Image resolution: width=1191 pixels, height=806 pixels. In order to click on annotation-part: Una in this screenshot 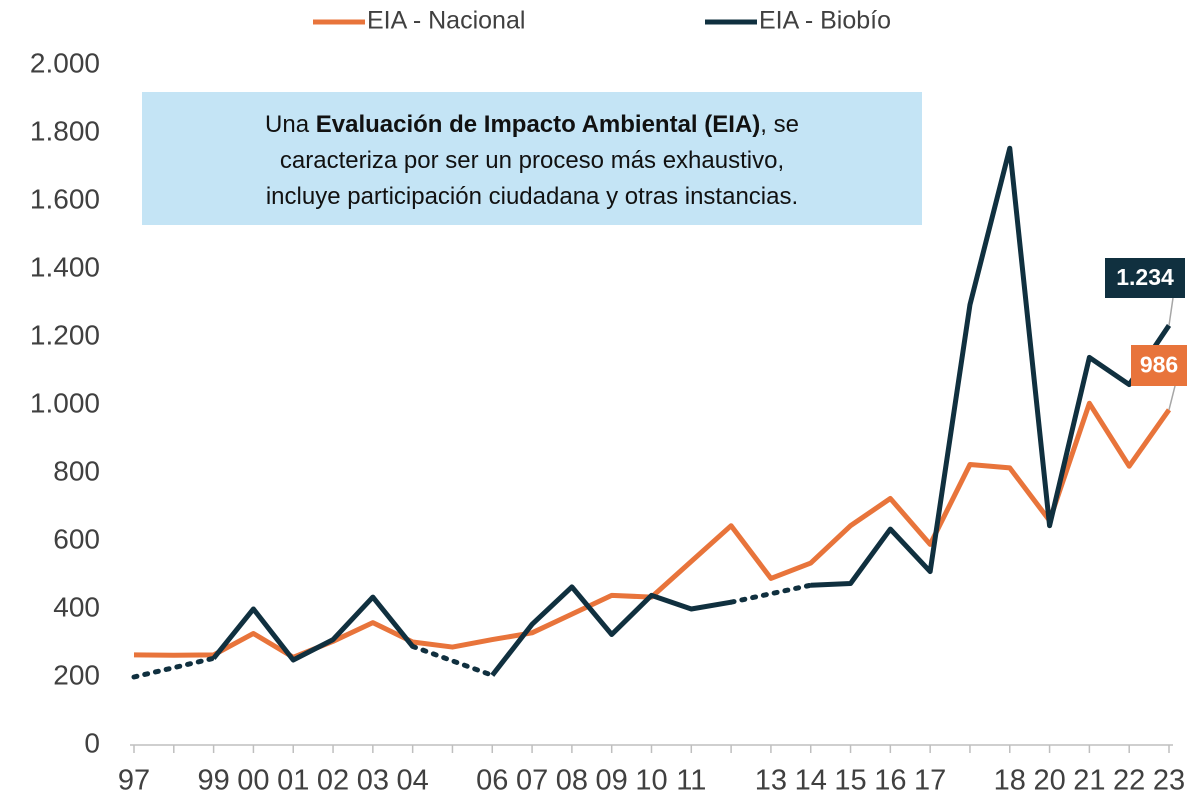, I will do `click(290, 124)`.